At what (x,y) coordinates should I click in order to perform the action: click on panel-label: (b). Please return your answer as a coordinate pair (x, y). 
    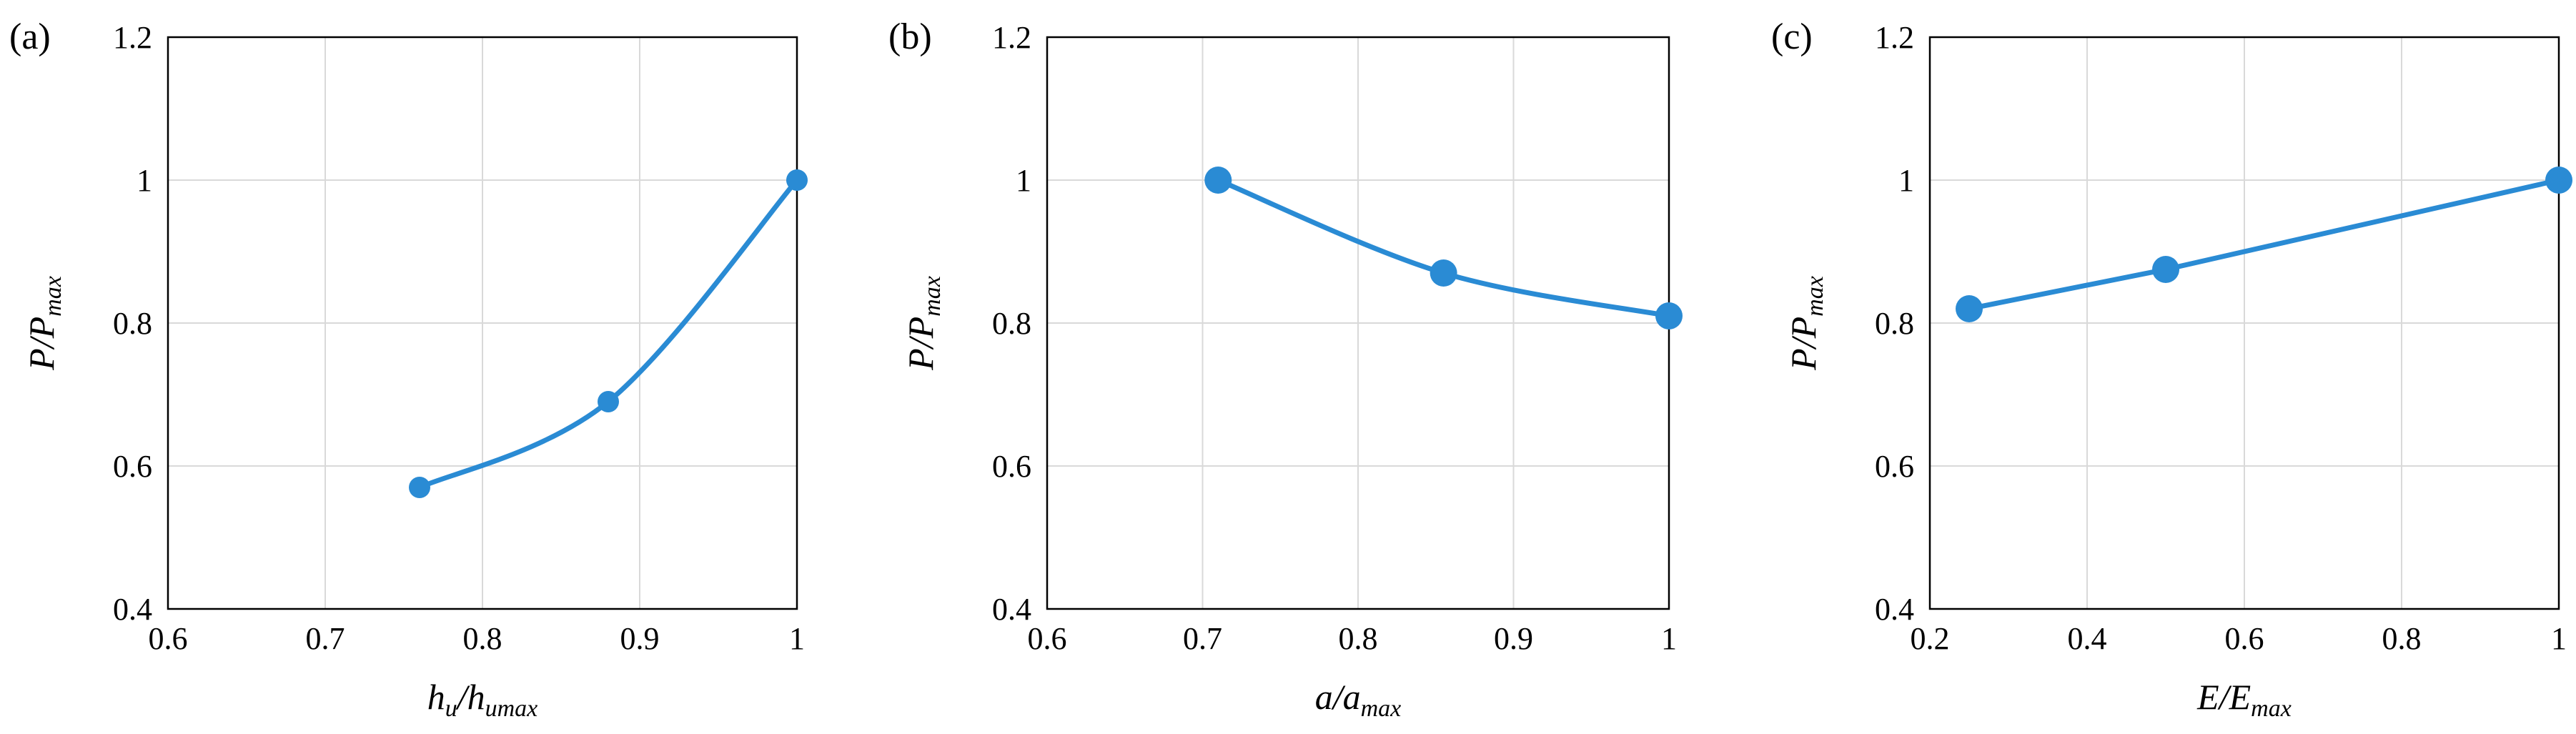
    Looking at the image, I should click on (910, 36).